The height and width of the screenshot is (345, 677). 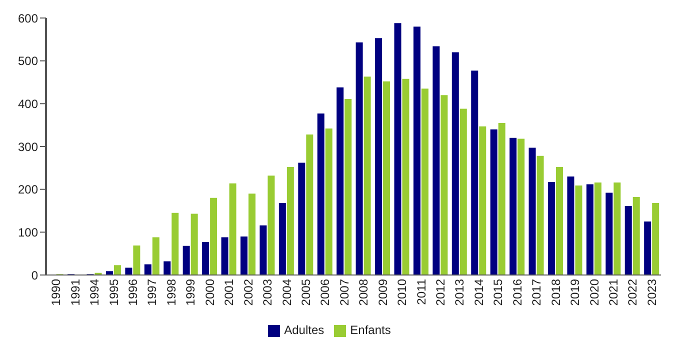 What do you see at coordinates (537, 292) in the screenshot?
I see `x-tick-label: 2017` at bounding box center [537, 292].